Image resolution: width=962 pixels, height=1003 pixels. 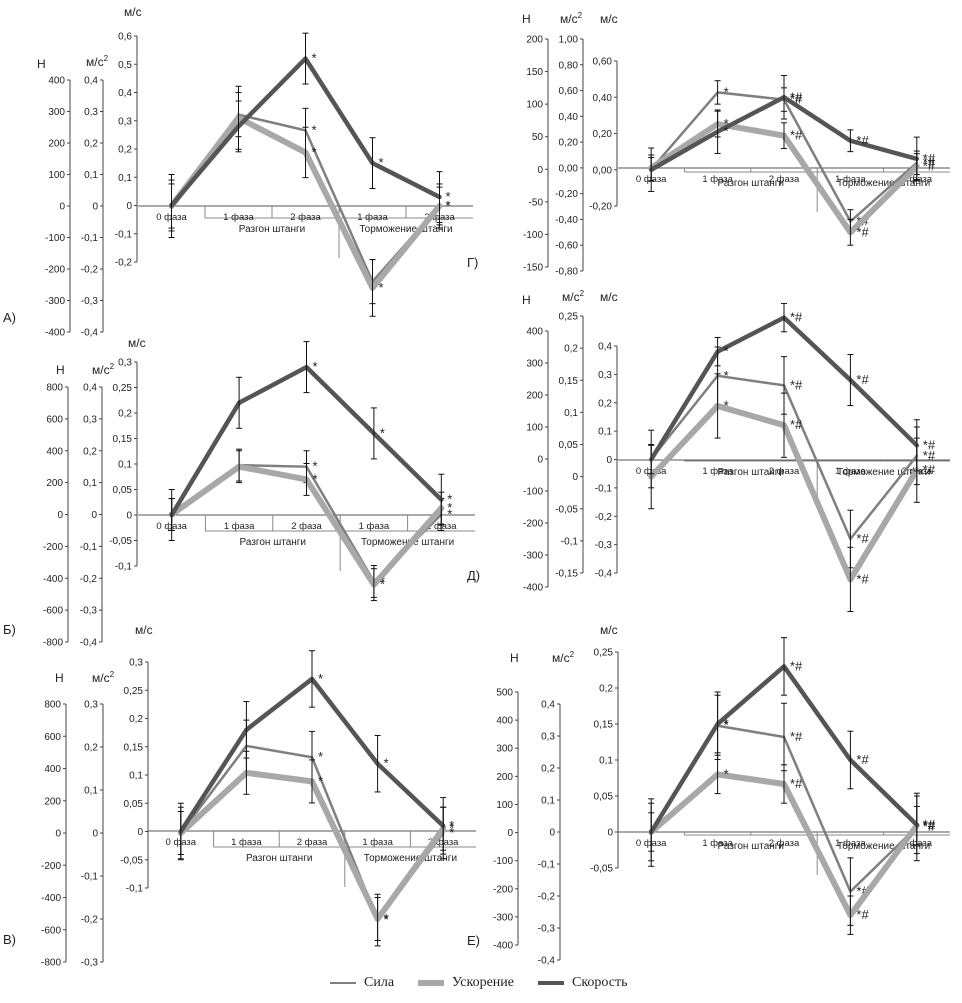 What do you see at coordinates (53, 643) in the screenshot?
I see `tick-label-N: -800` at bounding box center [53, 643].